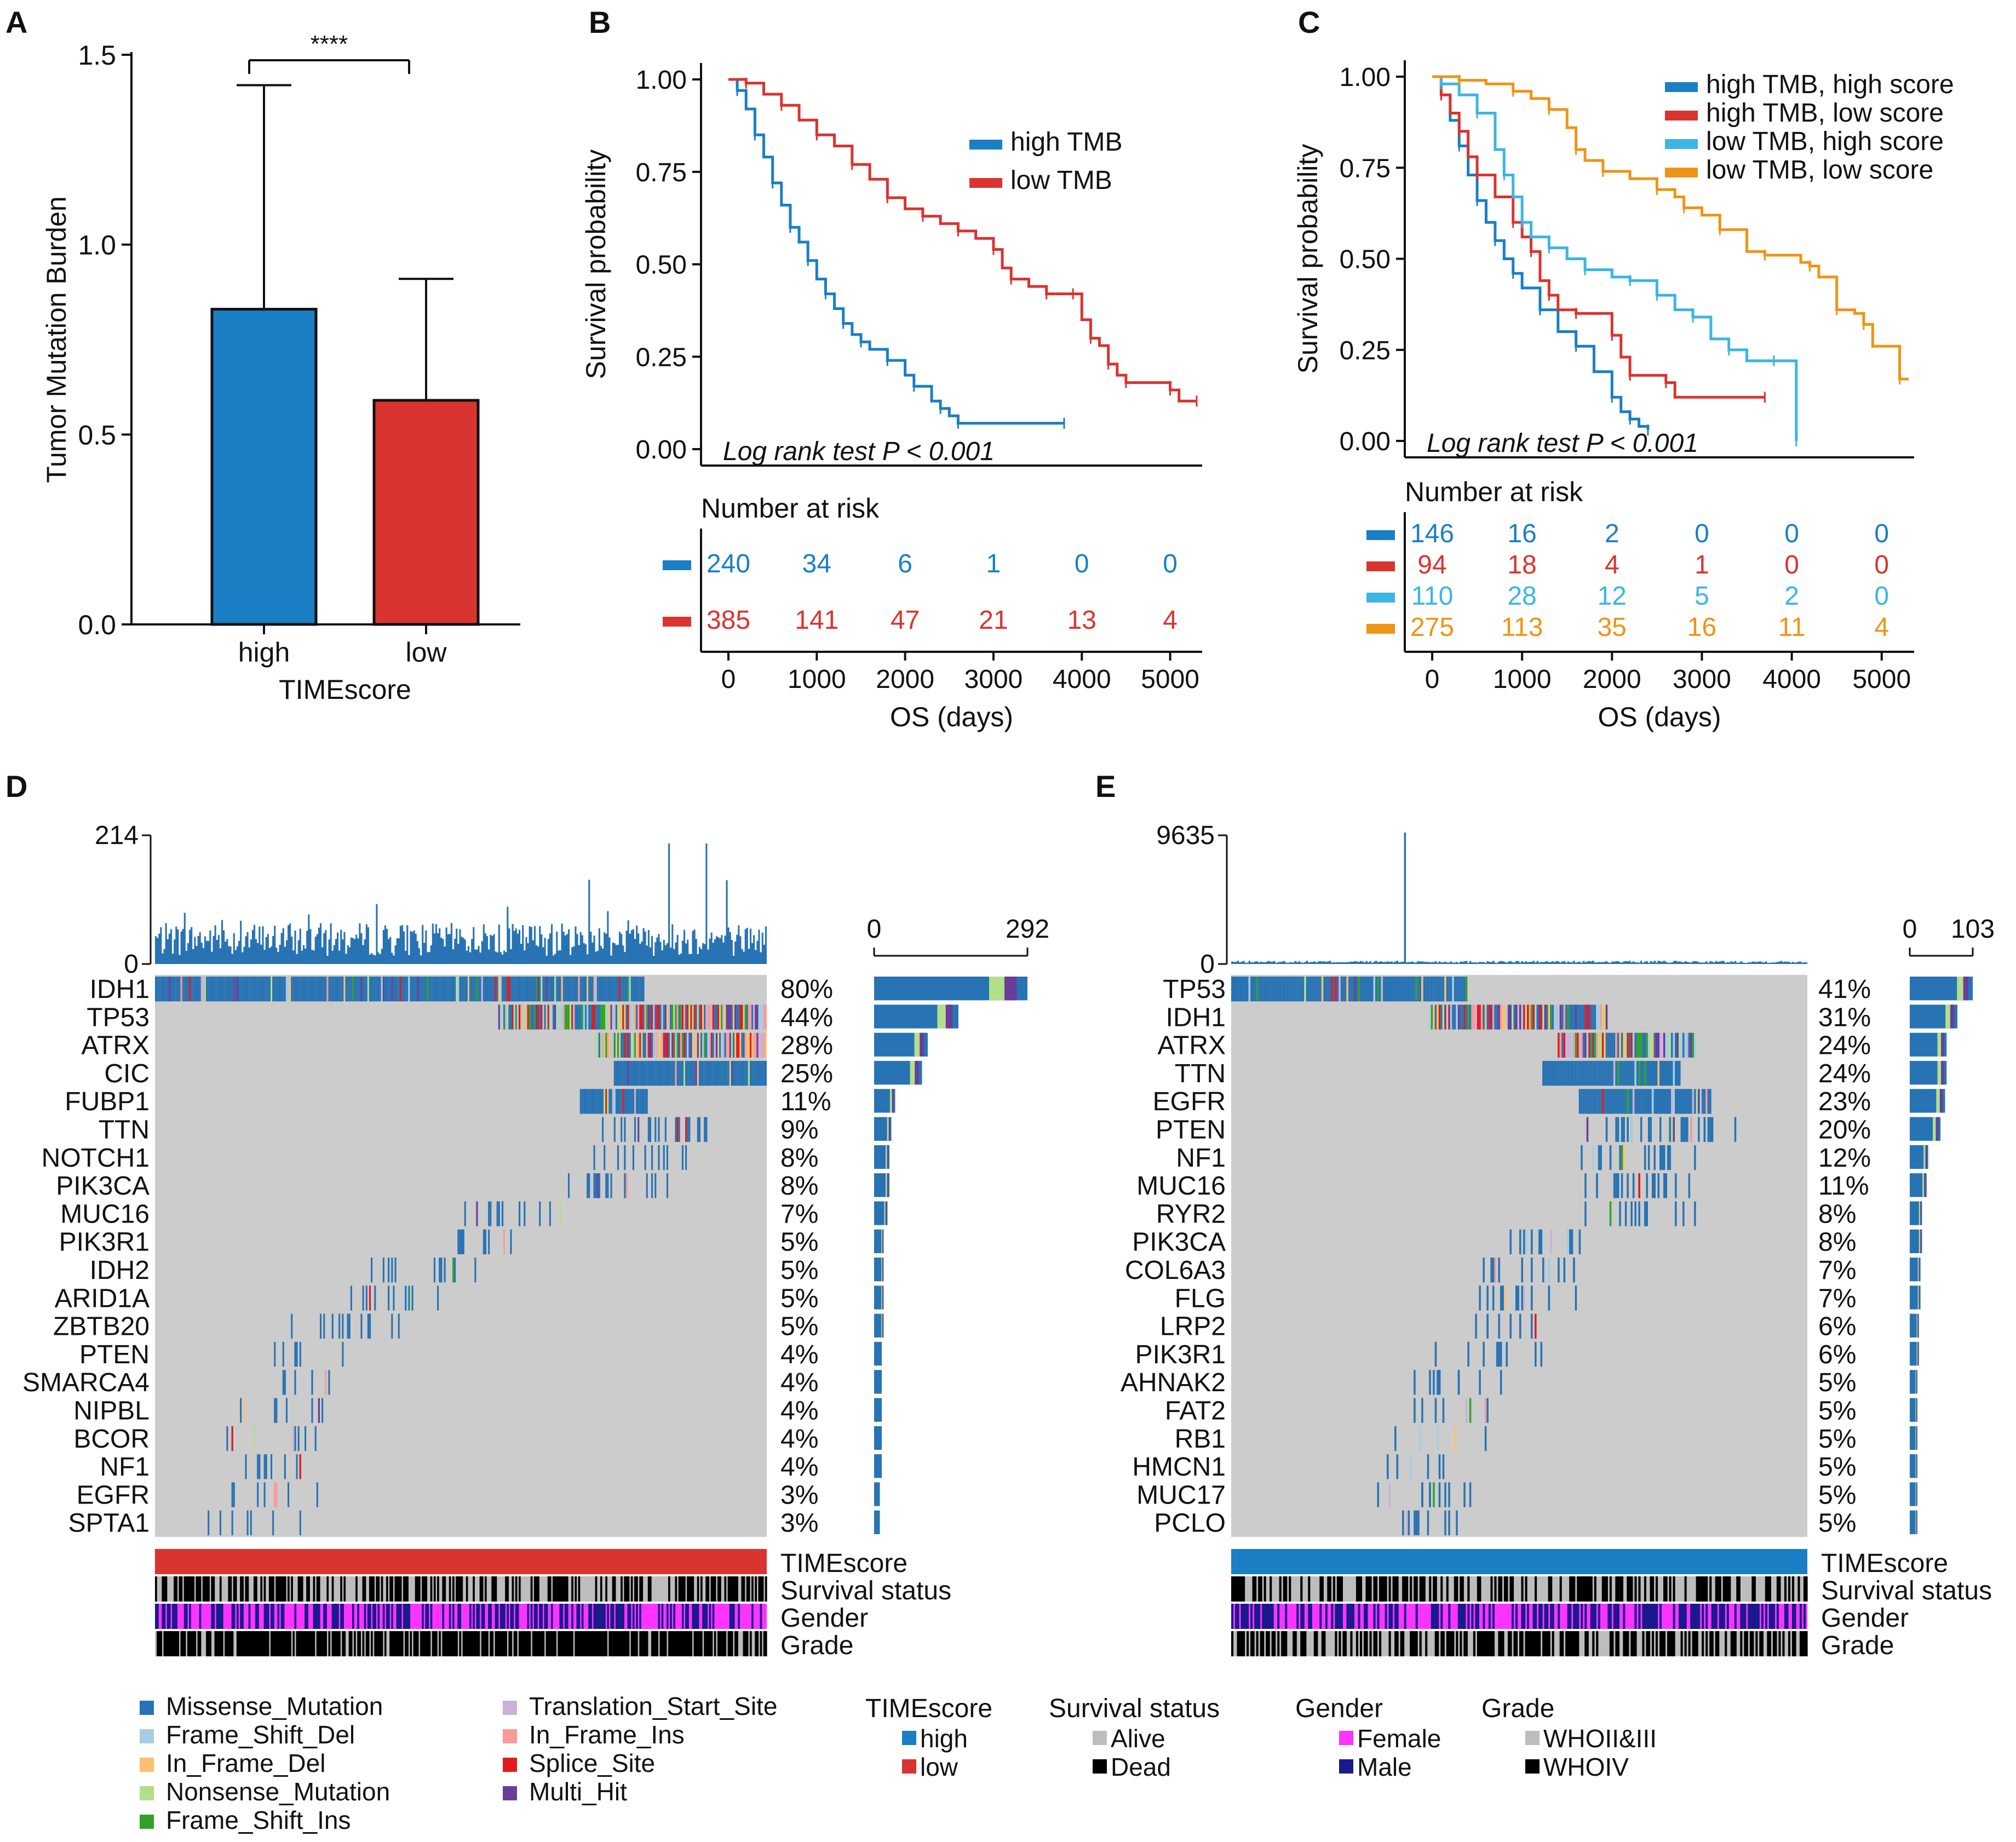  Describe the element at coordinates (1432, 596) in the screenshot. I see `risk-value: 110` at that location.